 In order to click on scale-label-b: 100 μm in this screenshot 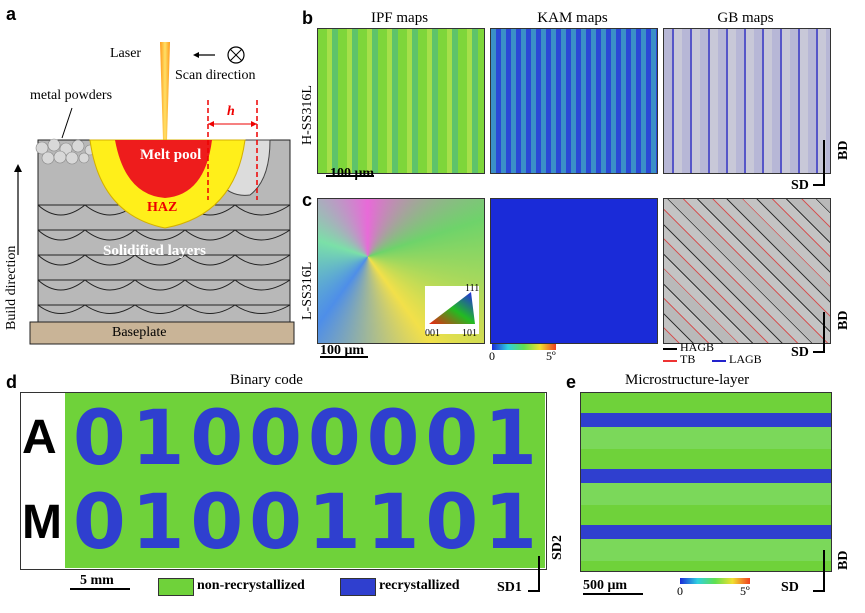, I will do `click(352, 173)`.